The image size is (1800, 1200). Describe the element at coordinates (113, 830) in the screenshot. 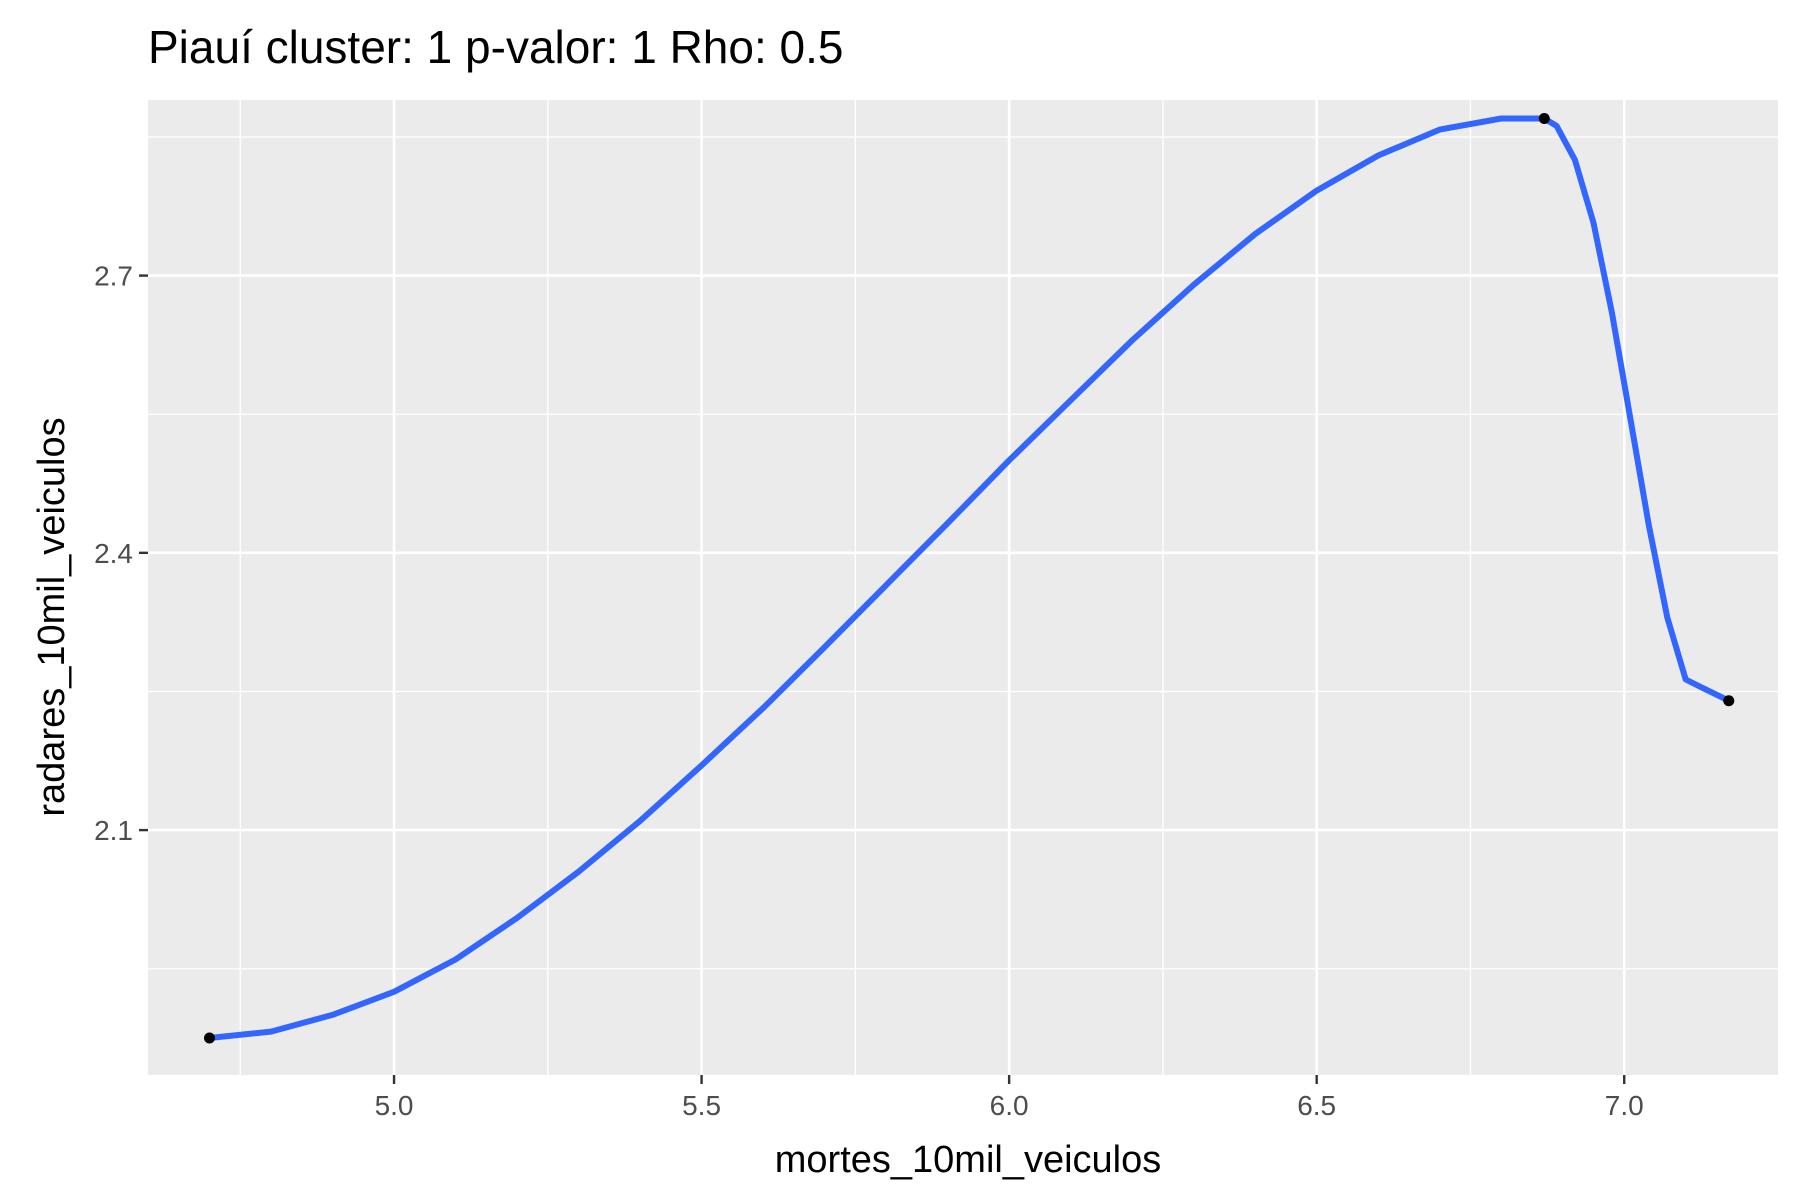

I see `y-tick-label: 2.1` at that location.